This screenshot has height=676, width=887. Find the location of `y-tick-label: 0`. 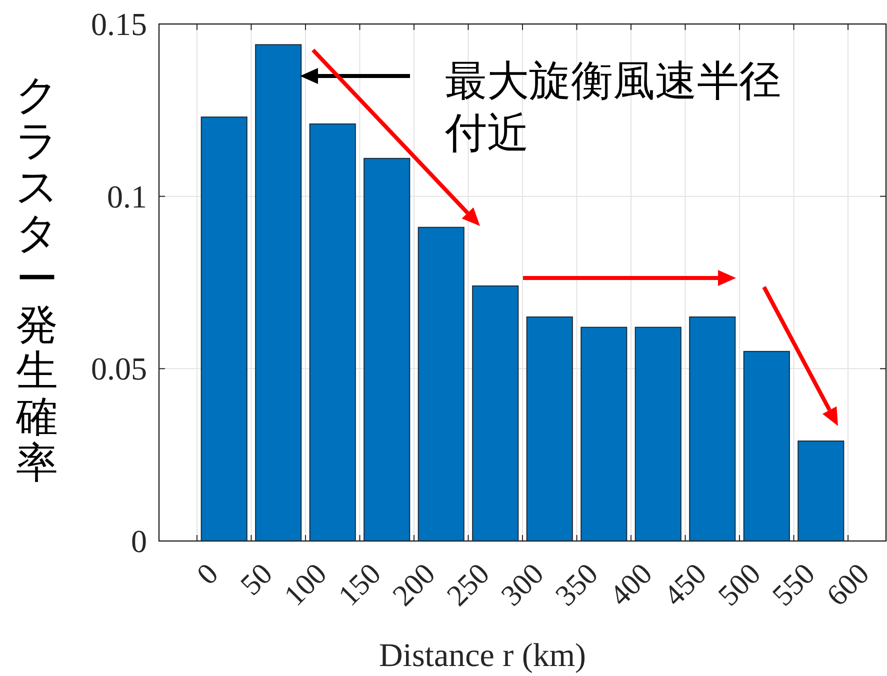

y-tick-label: 0 is located at coordinates (139, 541).